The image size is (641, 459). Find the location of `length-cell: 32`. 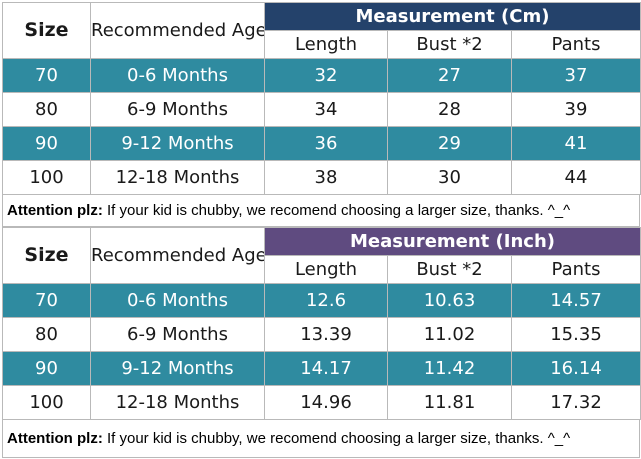

length-cell: 32 is located at coordinates (326, 75).